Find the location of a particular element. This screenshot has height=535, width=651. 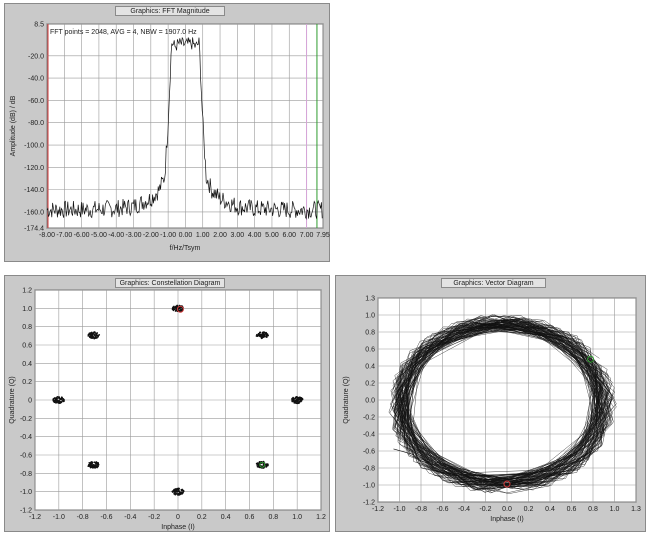

vector-y-tick-label: -1.0 is located at coordinates (369, 486).